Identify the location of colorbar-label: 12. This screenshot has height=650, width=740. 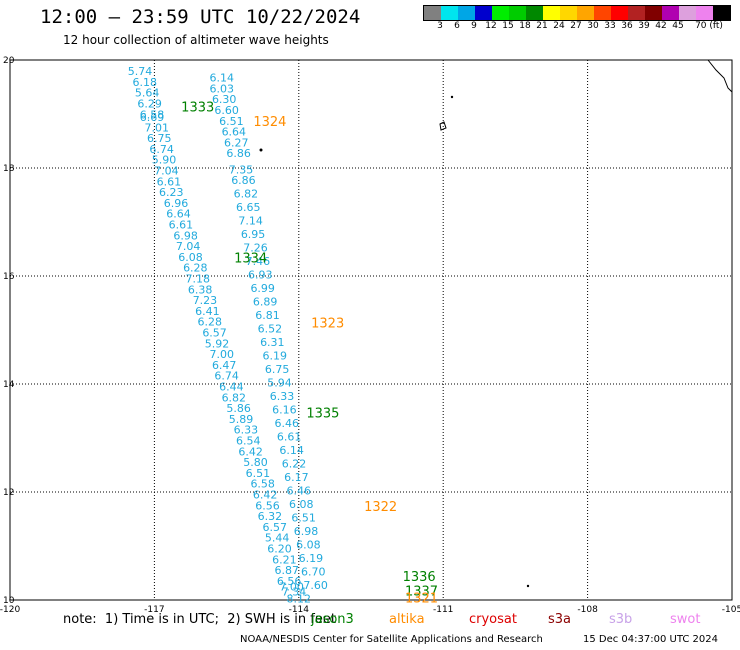
(491, 26).